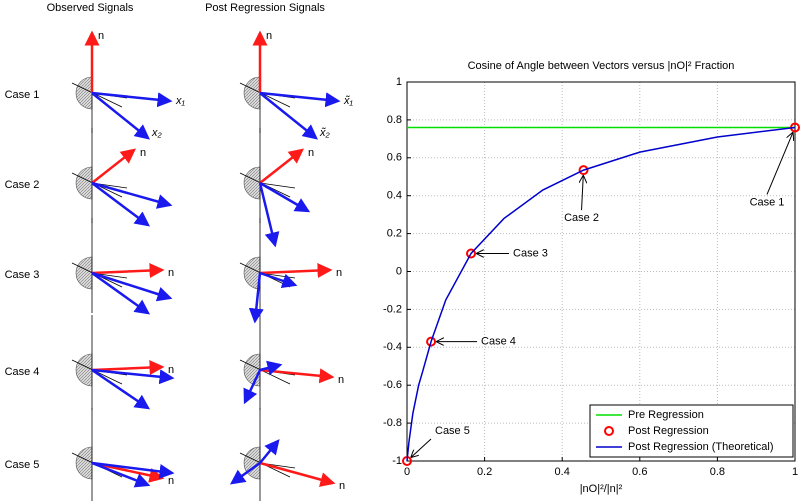 The height and width of the screenshot is (501, 800). I want to click on y-tick-label: -0.6, so click(392, 385).